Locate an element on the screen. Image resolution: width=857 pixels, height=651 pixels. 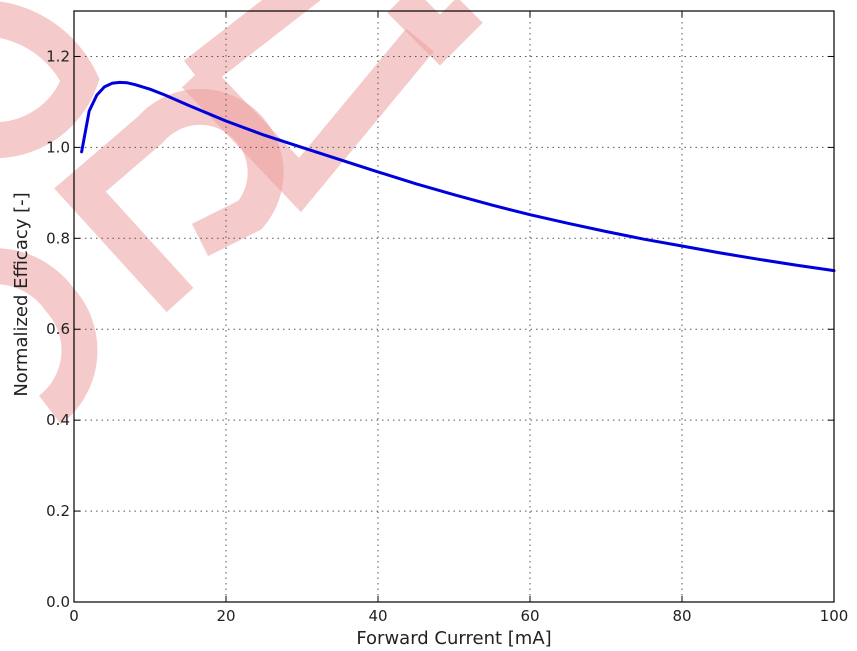
x-tick-labels: 0 20 40 60 80 100 is located at coordinates (458, 616).